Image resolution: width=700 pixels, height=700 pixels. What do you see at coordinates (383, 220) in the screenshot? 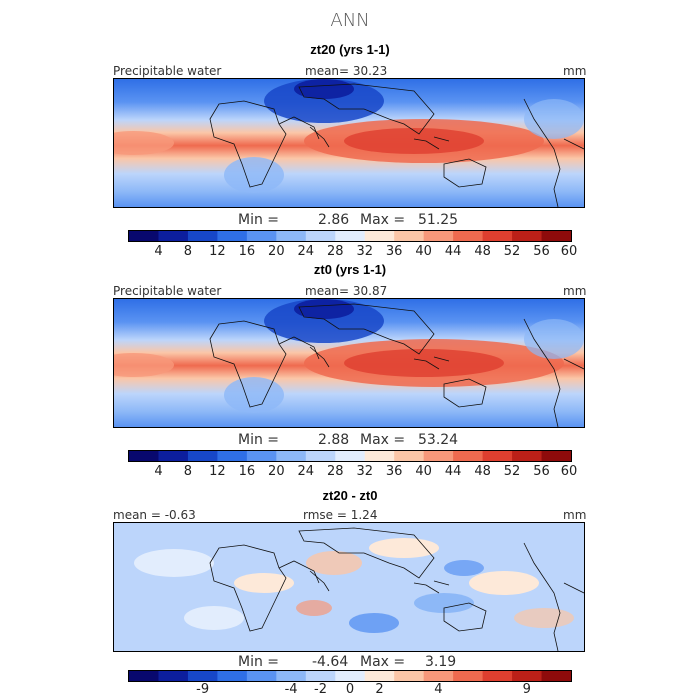
I see `panel1-max-label: Max =` at bounding box center [383, 220].